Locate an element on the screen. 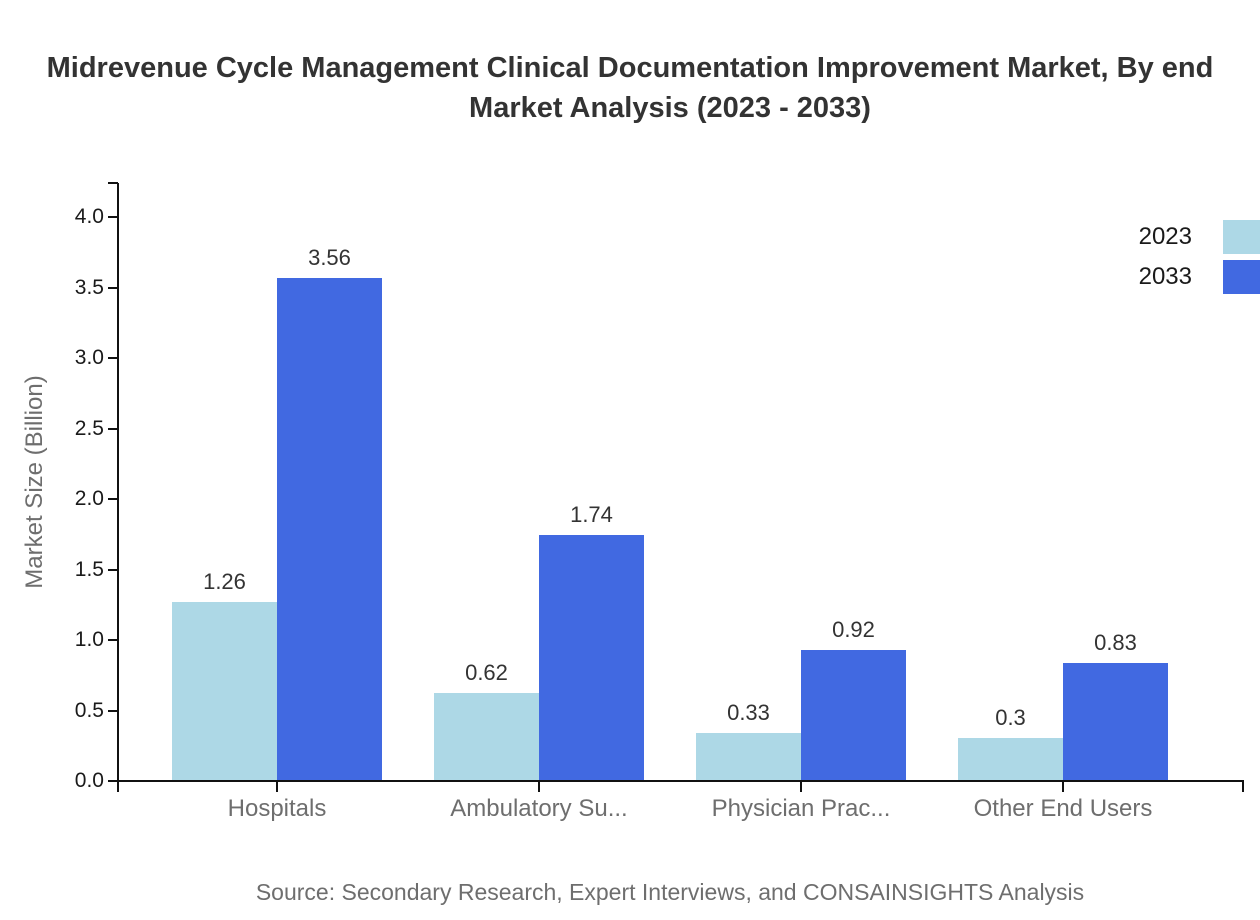 This screenshot has width=1260, height=920. bar-value-label: 0.3 is located at coordinates (1010, 717).